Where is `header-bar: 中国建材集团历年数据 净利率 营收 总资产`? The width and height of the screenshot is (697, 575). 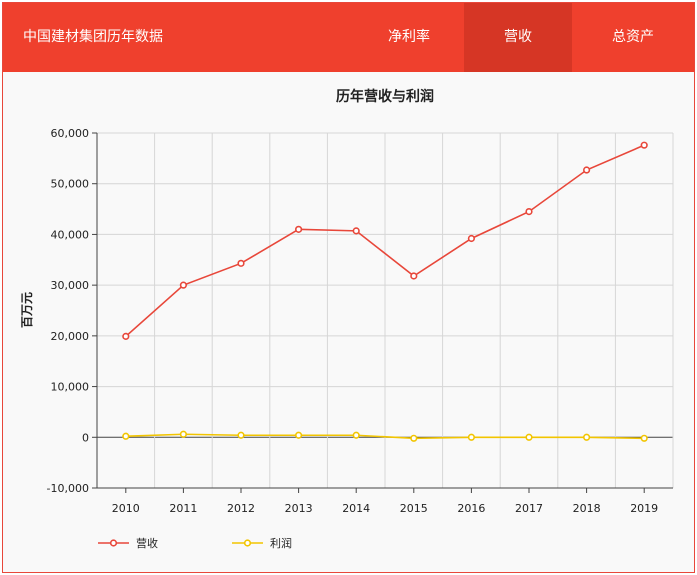 header-bar: 中国建材集团历年数据 净利率 营收 总资产 is located at coordinates (348, 37).